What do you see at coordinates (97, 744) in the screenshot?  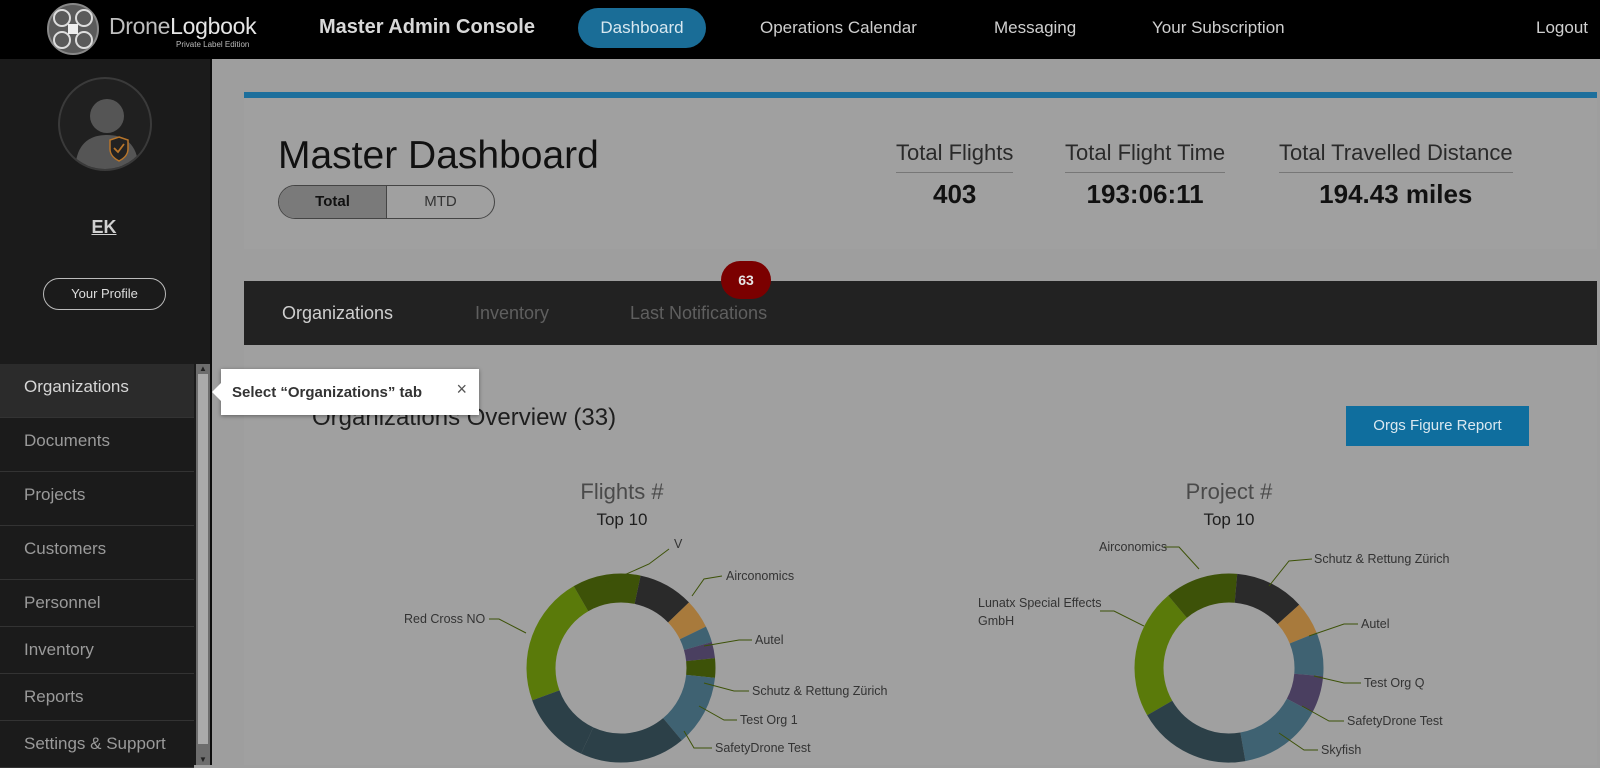 I see `sidebar-item-settings-support: Settings & Support` at bounding box center [97, 744].